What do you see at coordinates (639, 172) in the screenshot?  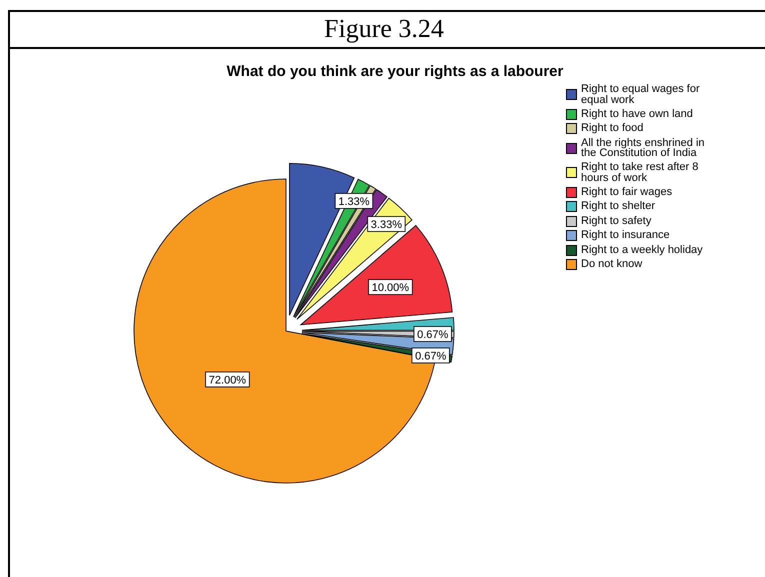 I see `legend-label: Right to take rest after 8 hours of work` at bounding box center [639, 172].